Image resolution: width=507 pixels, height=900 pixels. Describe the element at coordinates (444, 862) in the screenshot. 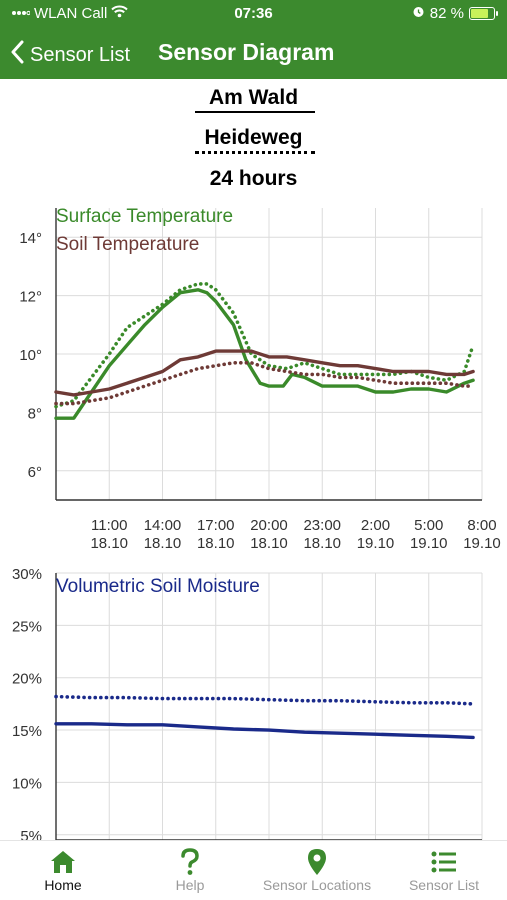

I see `list-icon` at that location.